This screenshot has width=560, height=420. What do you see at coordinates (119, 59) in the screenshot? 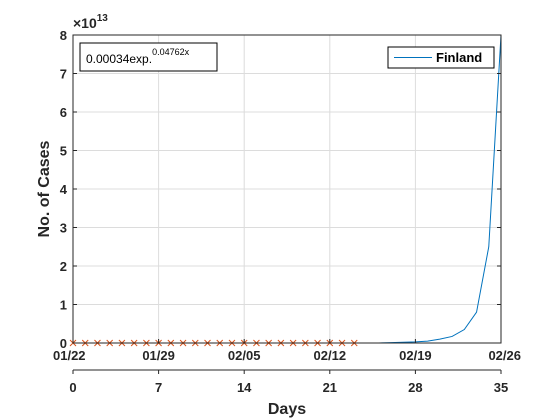
I see `fit-annotation-base: 0.00034exp.` at bounding box center [119, 59].